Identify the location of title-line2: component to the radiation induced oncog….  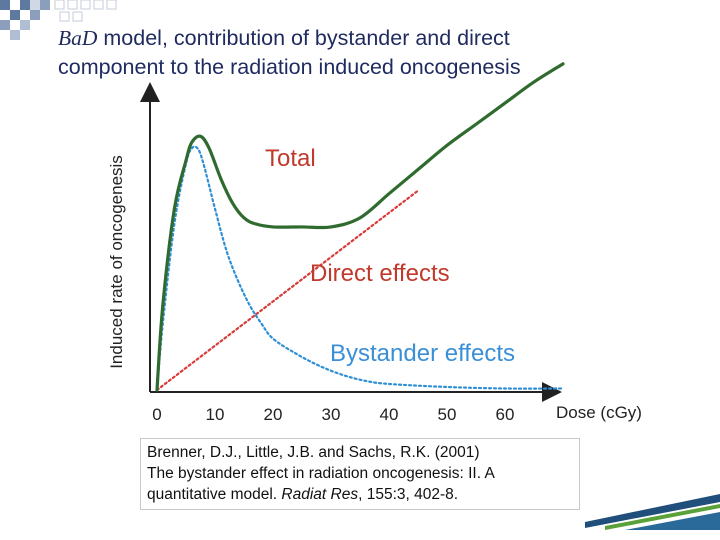
(289, 67).